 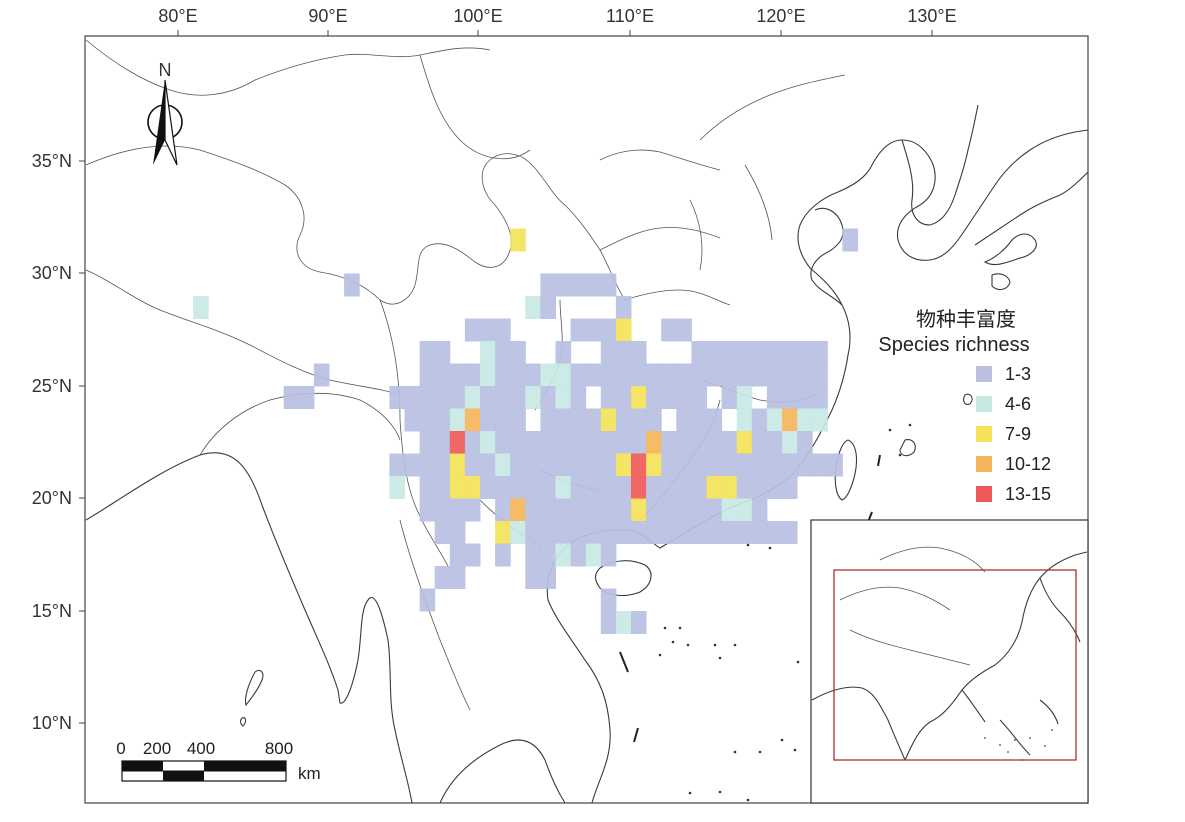 What do you see at coordinates (966, 319) in the screenshot?
I see `legend-title-cn: 物种丰富度` at bounding box center [966, 319].